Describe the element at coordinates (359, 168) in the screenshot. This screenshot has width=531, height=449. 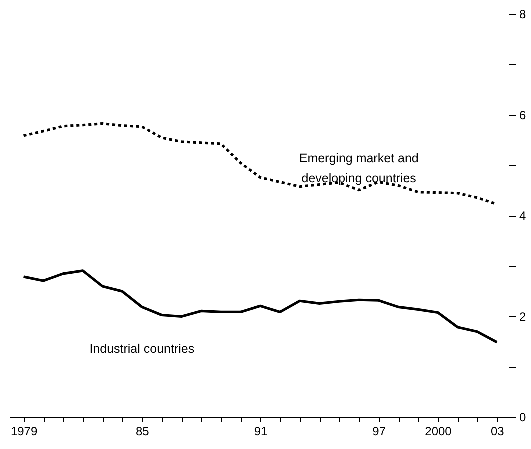
I see `series-label: Emerging market and developing countries` at that location.